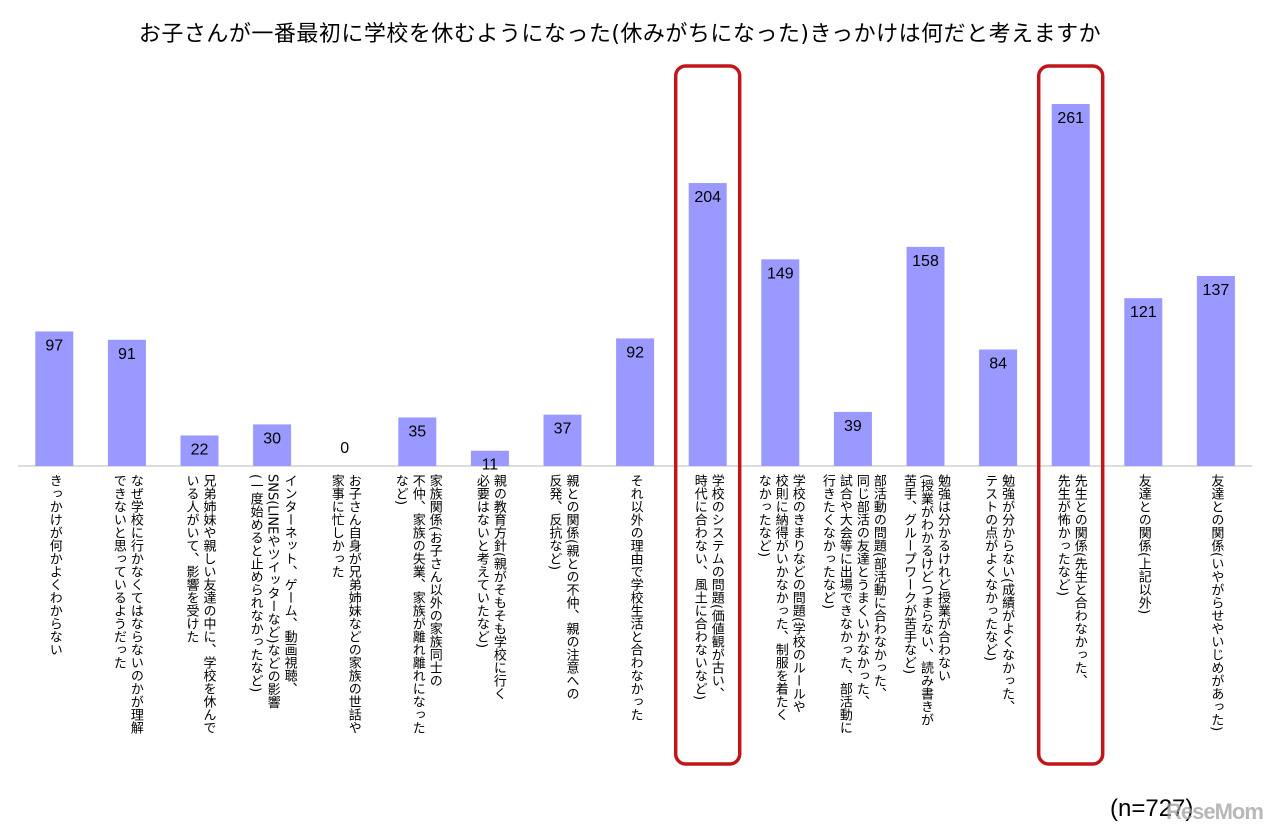 Image resolution: width=1280 pixels, height=835 pixels. Describe the element at coordinates (780, 273) in the screenshot. I see `data-label: 149` at that location.